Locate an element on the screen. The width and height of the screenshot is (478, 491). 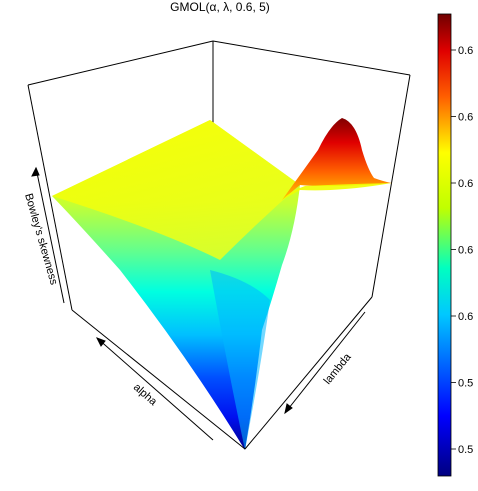
colorbar-fill is located at coordinates (444, 245).